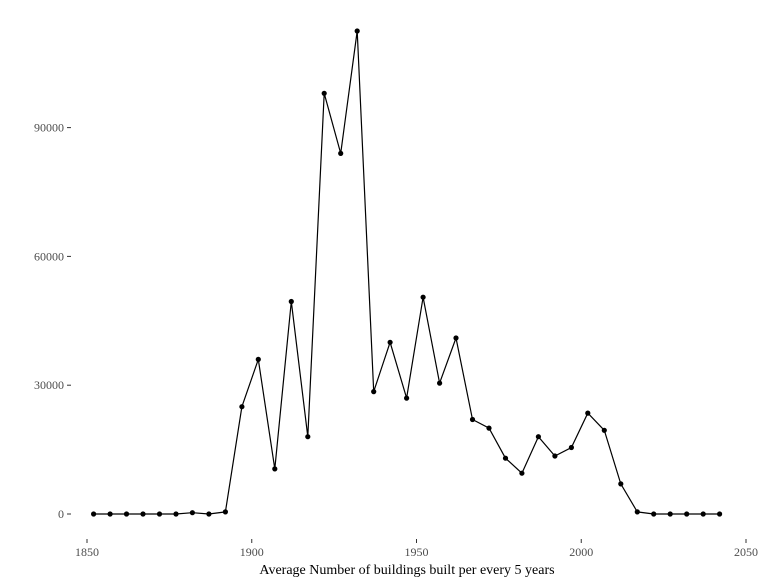 Image resolution: width=760 pixels, height=583 pixels. Describe the element at coordinates (61, 514) in the screenshot. I see `y-tick-label: 0` at that location.